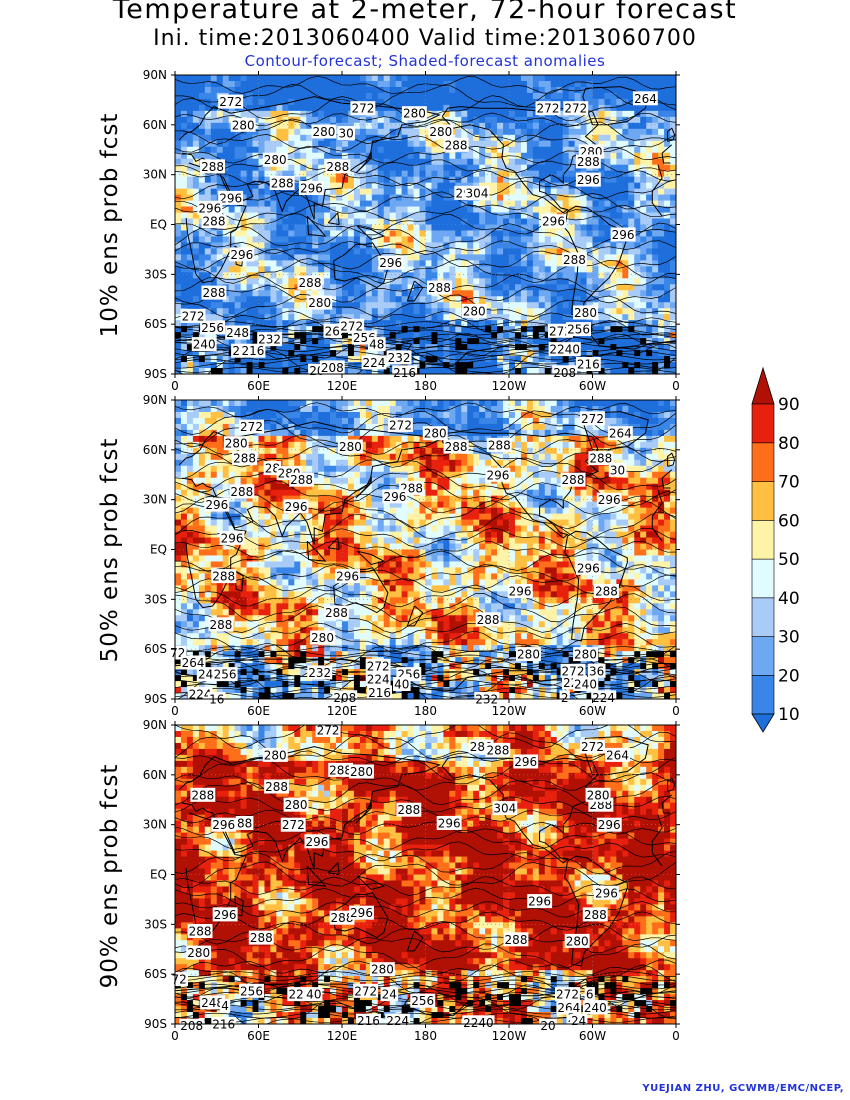  I want to click on colorbar-tick-label: 30, so click(789, 638).